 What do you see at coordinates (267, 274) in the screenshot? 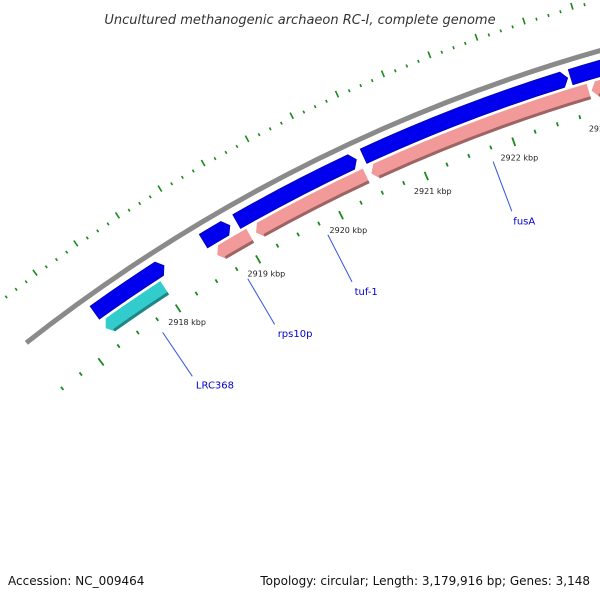
I see `scale-tick-label: 2919 kbp` at bounding box center [267, 274].